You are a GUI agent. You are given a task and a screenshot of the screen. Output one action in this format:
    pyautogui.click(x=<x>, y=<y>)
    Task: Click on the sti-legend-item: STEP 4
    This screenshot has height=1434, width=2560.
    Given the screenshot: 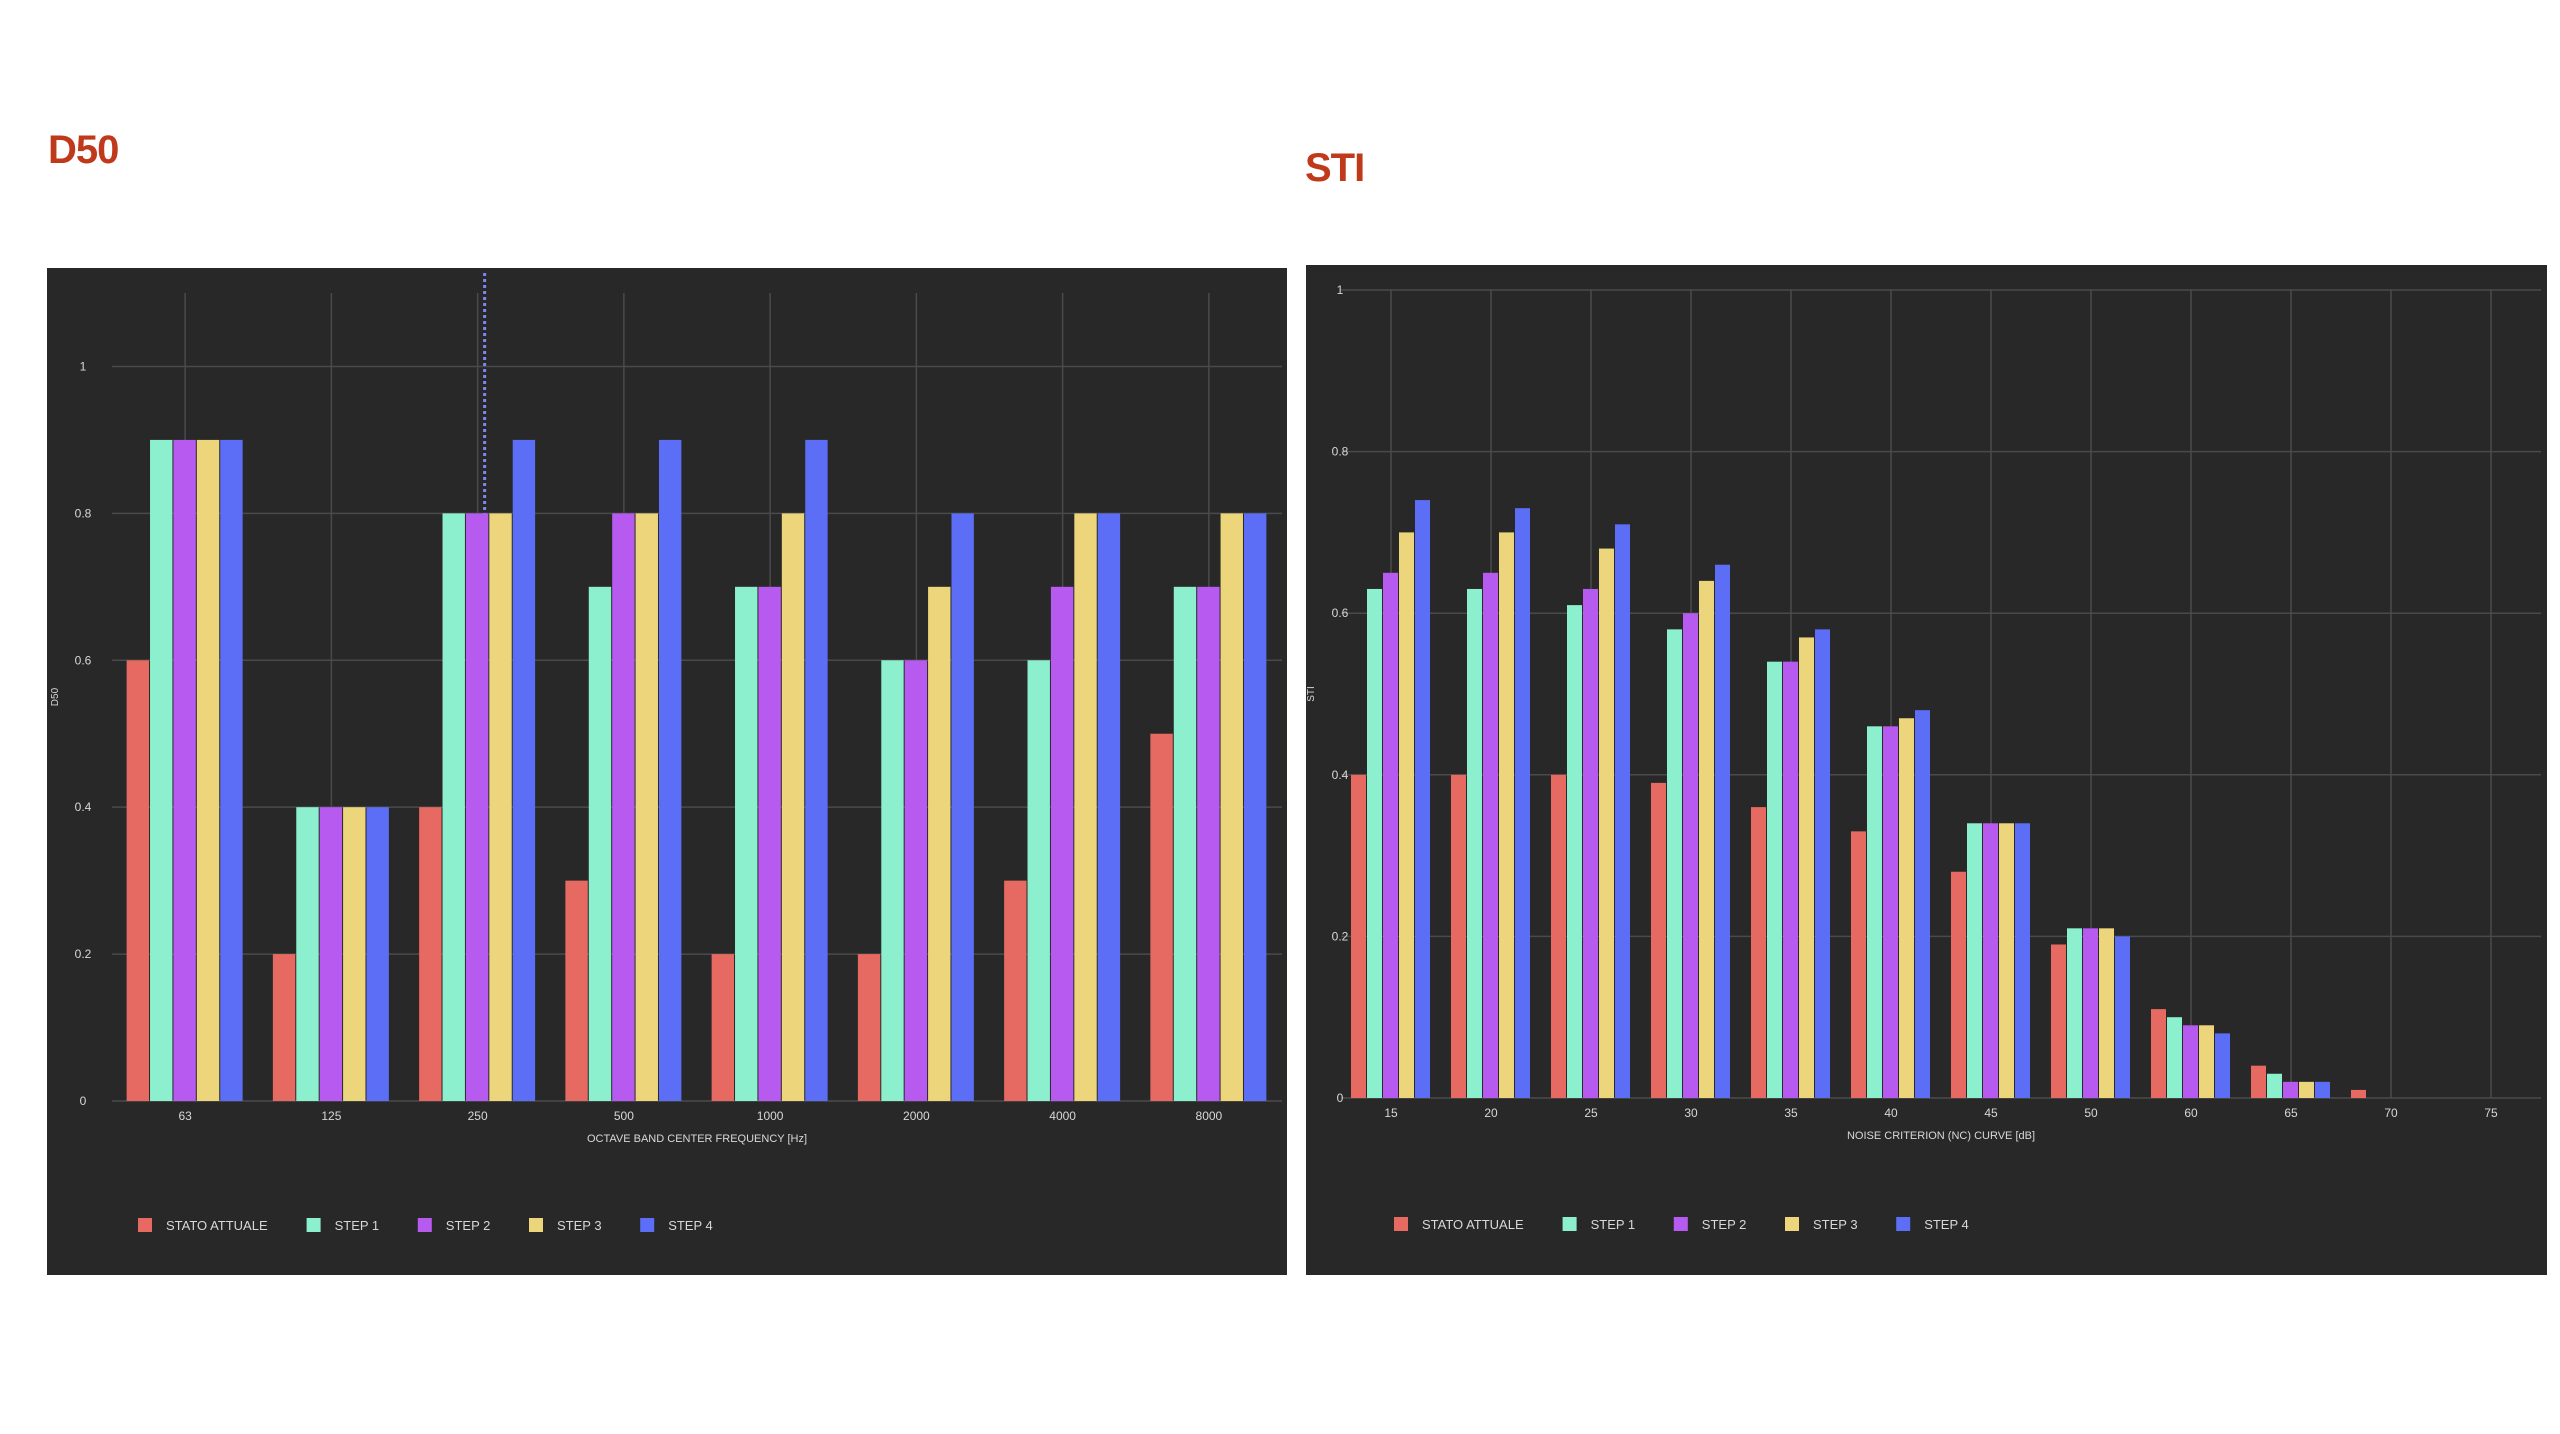 What is the action you would take?
    pyautogui.click(x=1932, y=1224)
    